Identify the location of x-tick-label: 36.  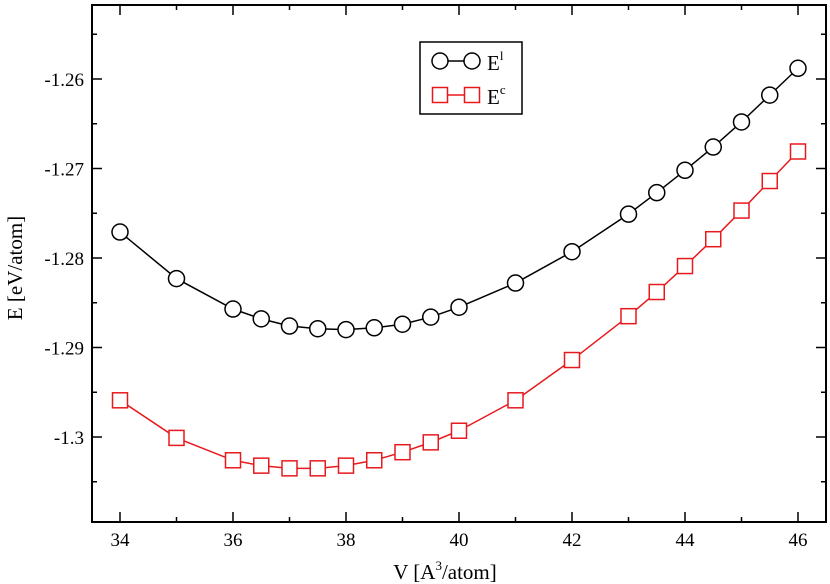
(233, 540).